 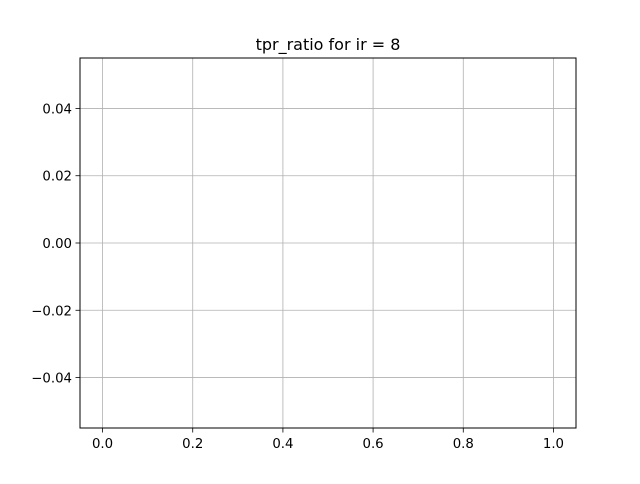 What do you see at coordinates (282, 444) in the screenshot?
I see `x-tick-label: 0.4` at bounding box center [282, 444].